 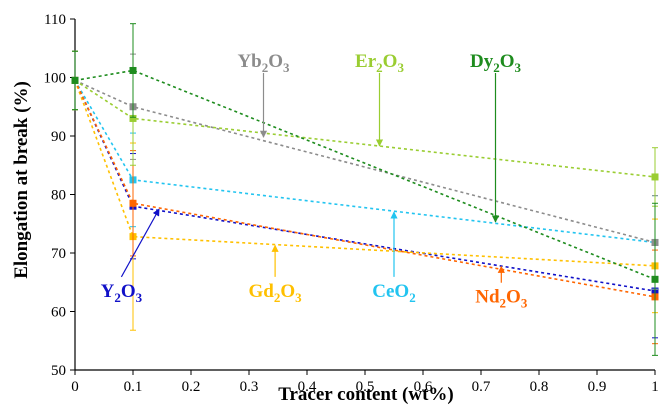 What do you see at coordinates (307, 387) in the screenshot?
I see `x-tick-label: 0.4` at bounding box center [307, 387].